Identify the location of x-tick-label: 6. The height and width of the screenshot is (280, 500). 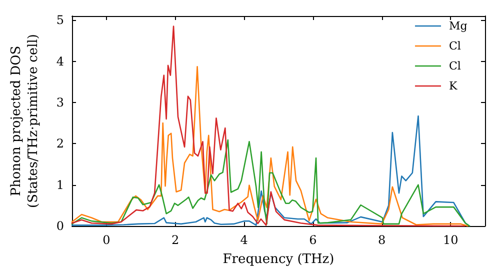
(313, 240).